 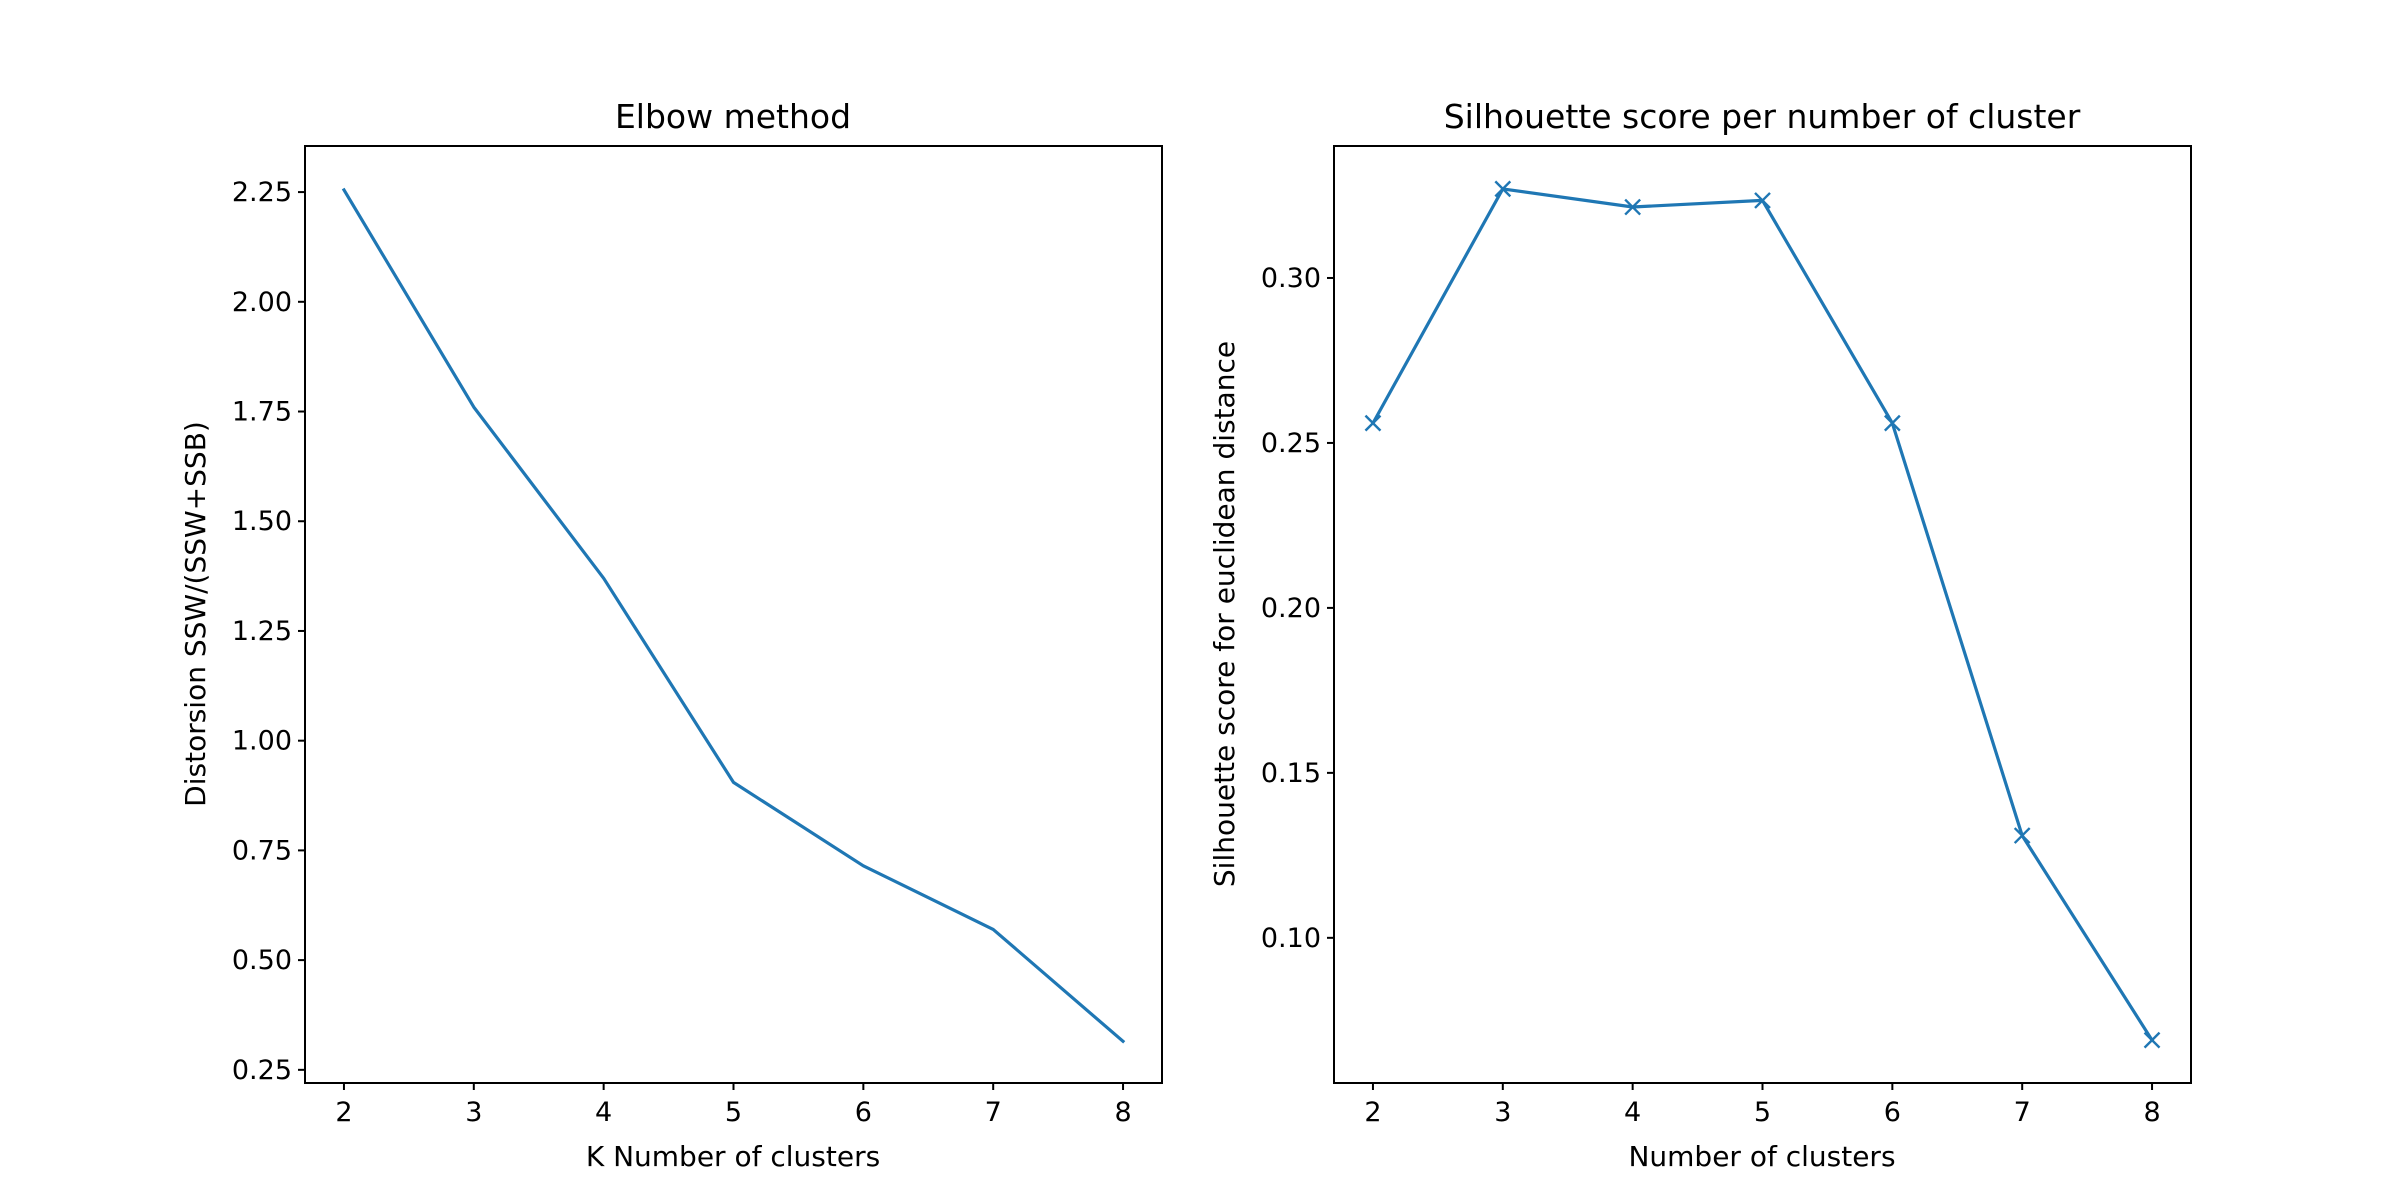 What do you see at coordinates (1892, 1112) in the screenshot?
I see `silhouette-x-tick-label: 6` at bounding box center [1892, 1112].